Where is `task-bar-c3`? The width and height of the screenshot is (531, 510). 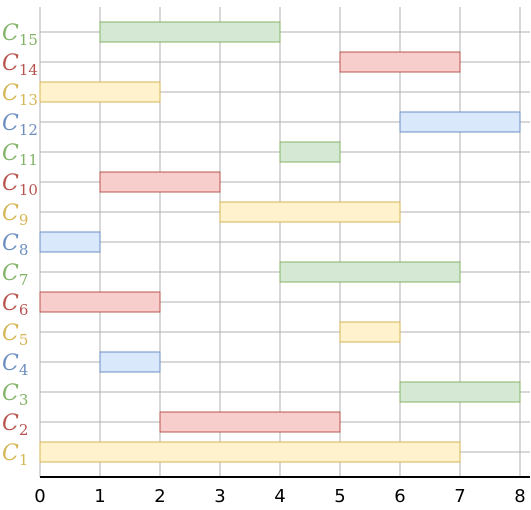
task-bar-c3 is located at coordinates (460, 392).